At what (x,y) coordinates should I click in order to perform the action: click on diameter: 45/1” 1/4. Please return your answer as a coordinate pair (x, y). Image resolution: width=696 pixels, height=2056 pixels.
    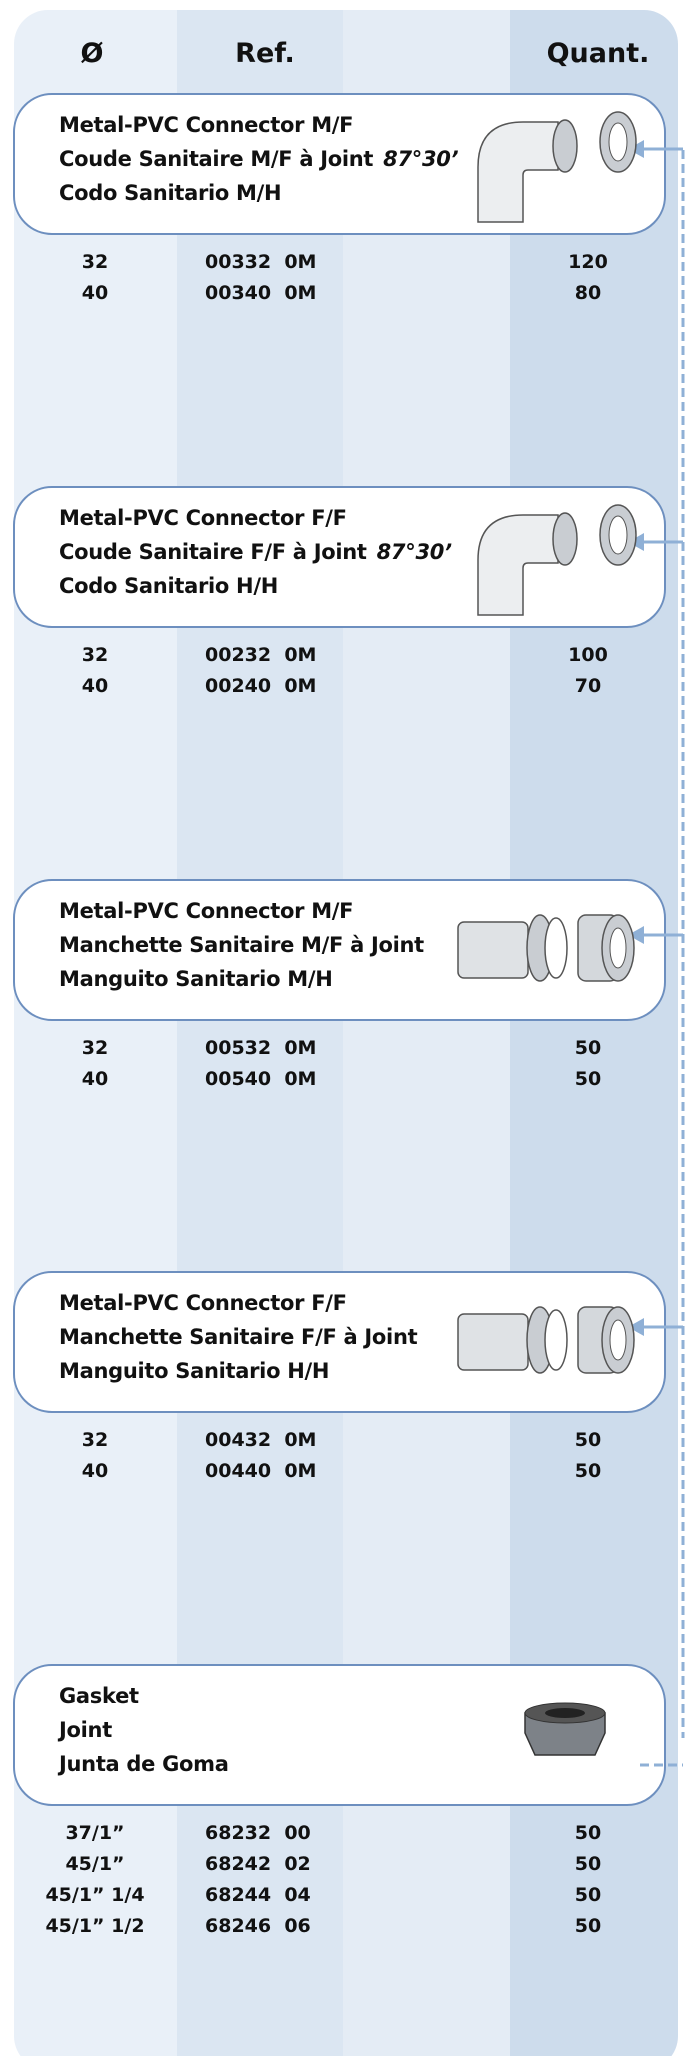
    Looking at the image, I should click on (95, 1895).